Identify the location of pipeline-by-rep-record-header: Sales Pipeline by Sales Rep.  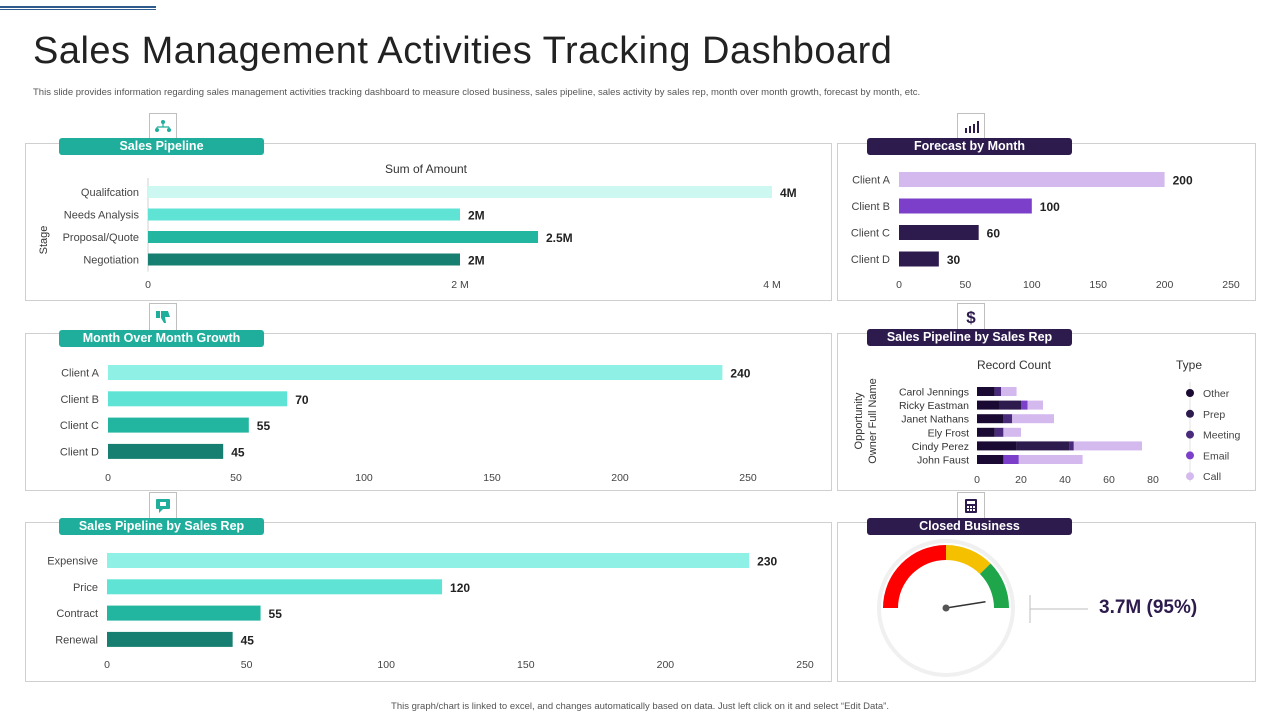
(969, 337).